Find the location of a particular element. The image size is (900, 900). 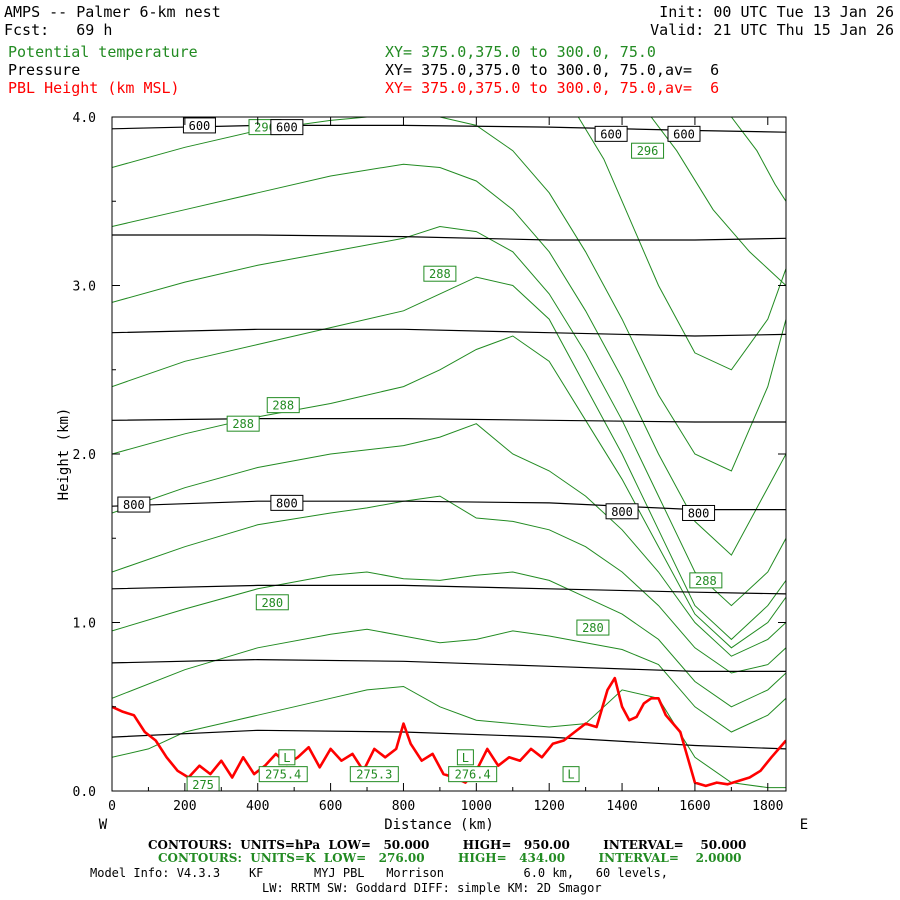

theta-label-2-box is located at coordinates (440, 273).